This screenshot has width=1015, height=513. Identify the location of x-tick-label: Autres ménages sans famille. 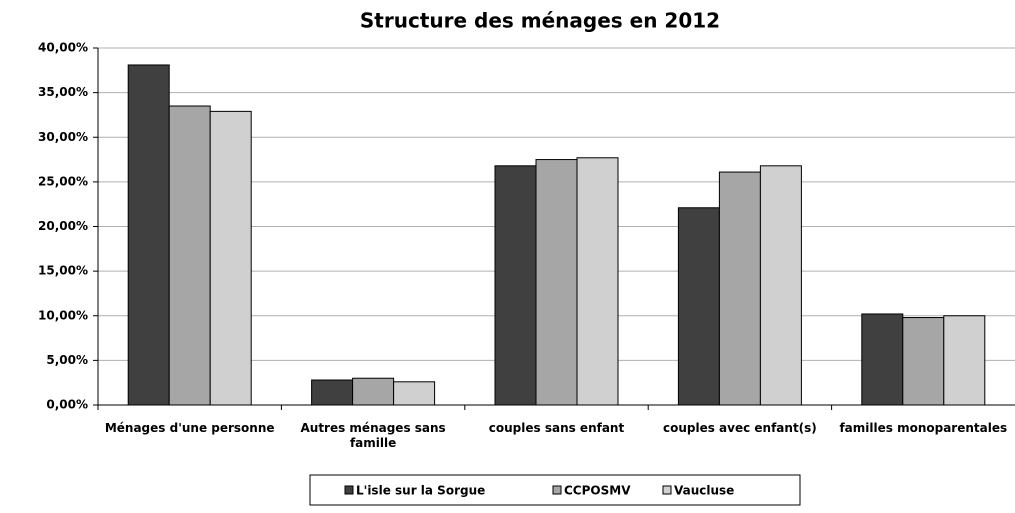
(373, 435).